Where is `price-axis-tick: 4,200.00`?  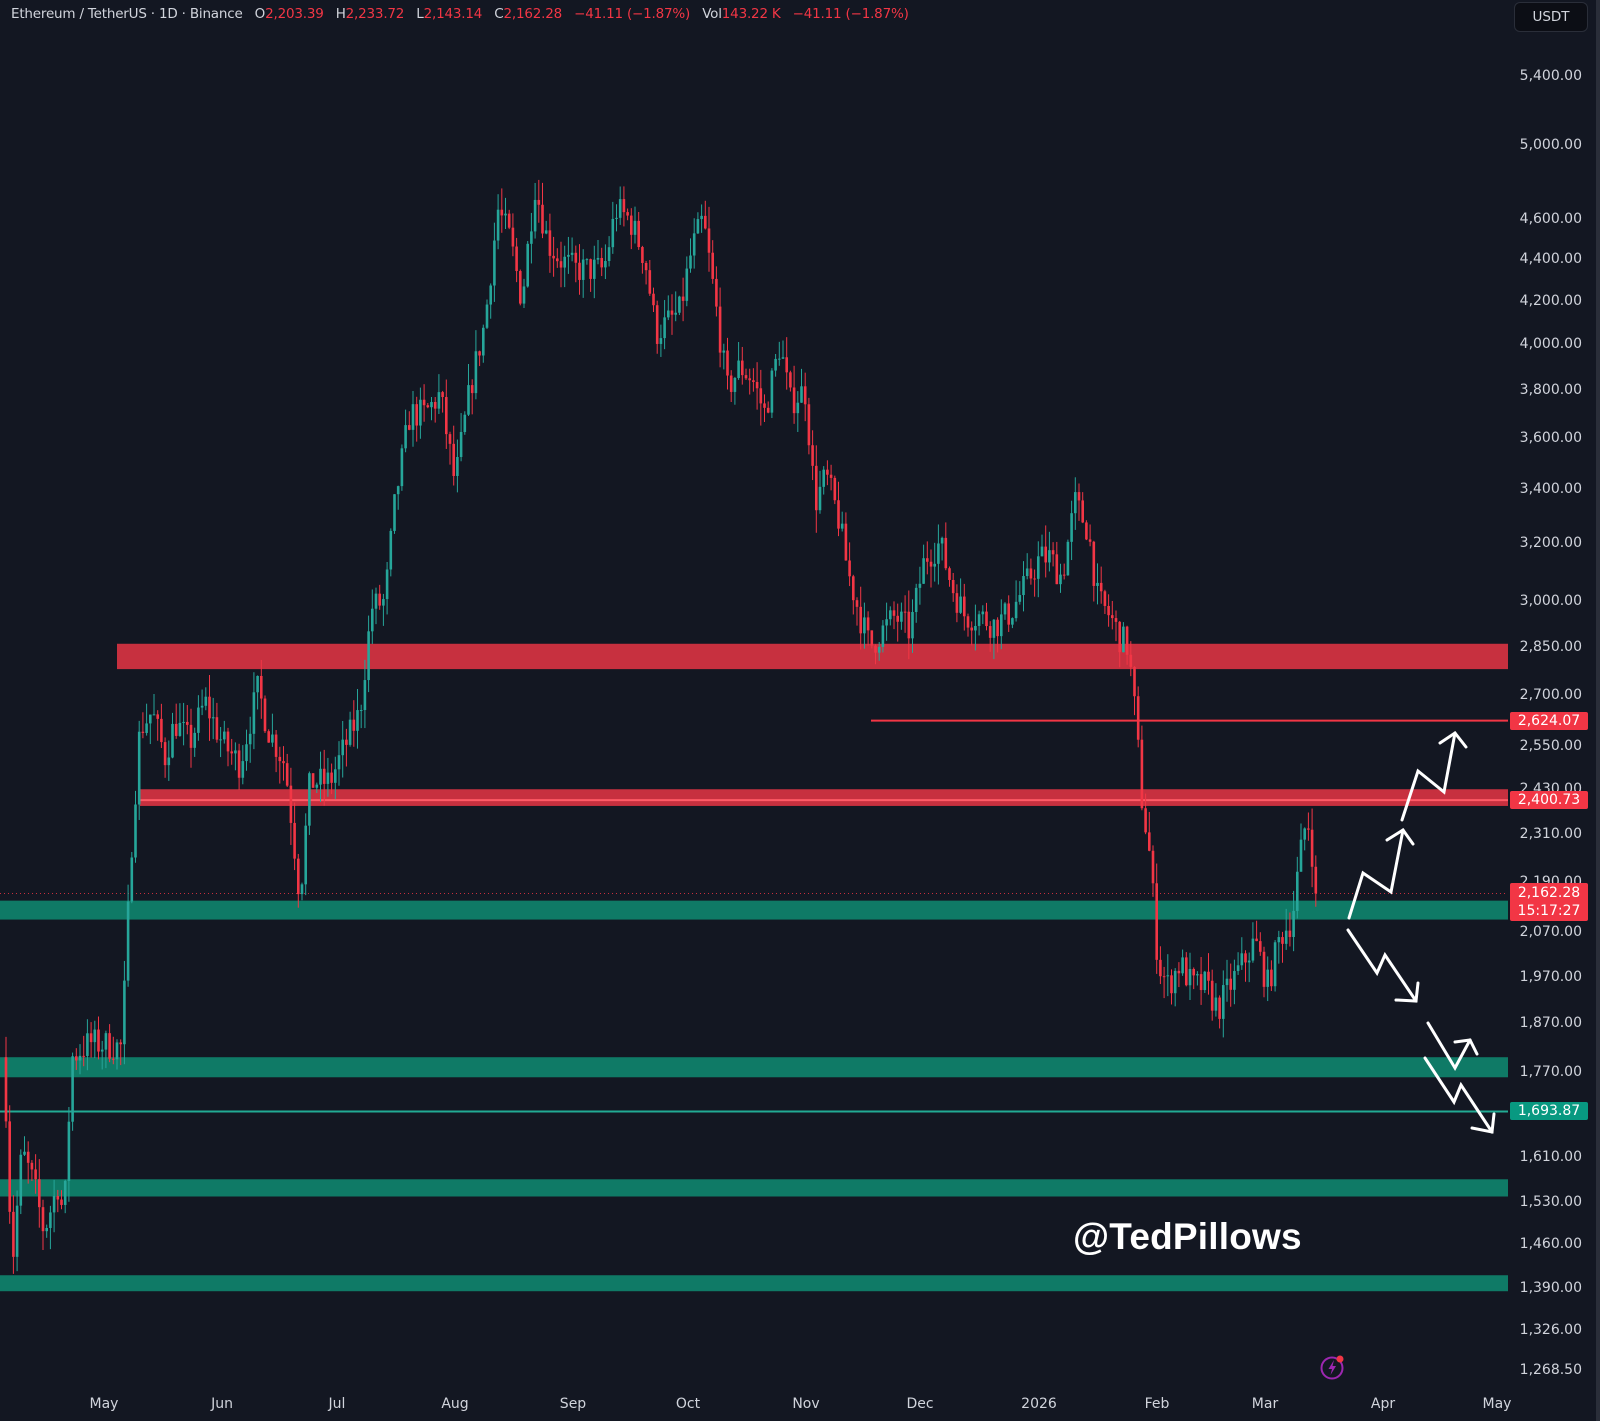 price-axis-tick: 4,200.00 is located at coordinates (1550, 300).